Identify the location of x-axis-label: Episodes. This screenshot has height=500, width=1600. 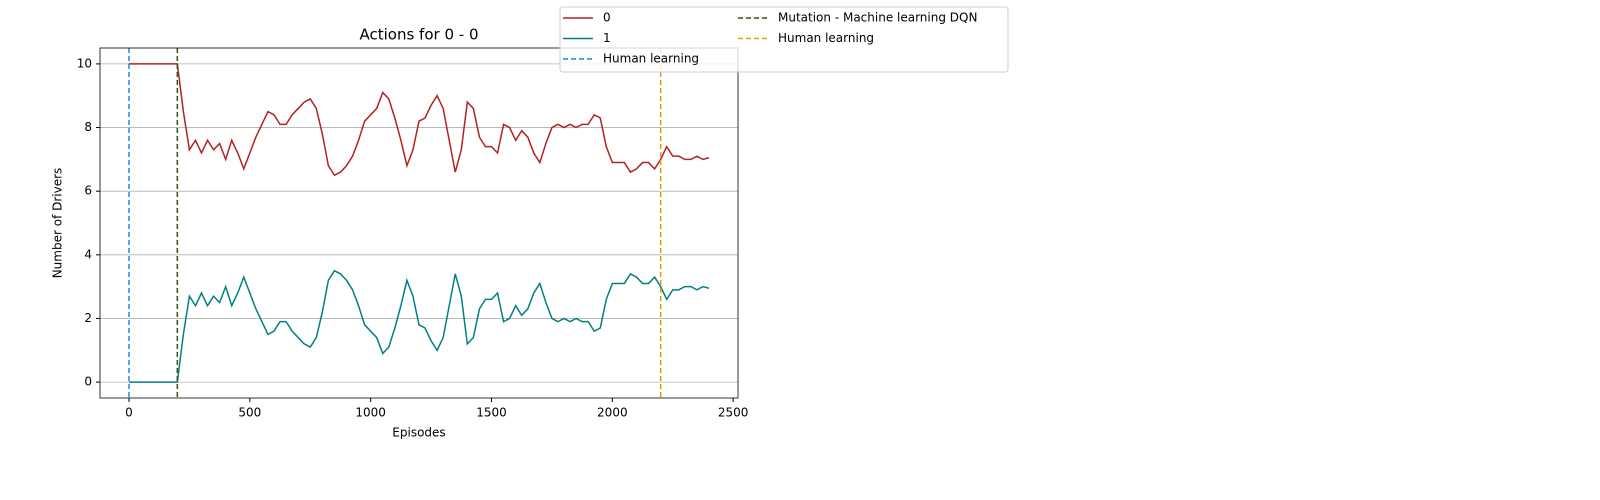
(418, 433).